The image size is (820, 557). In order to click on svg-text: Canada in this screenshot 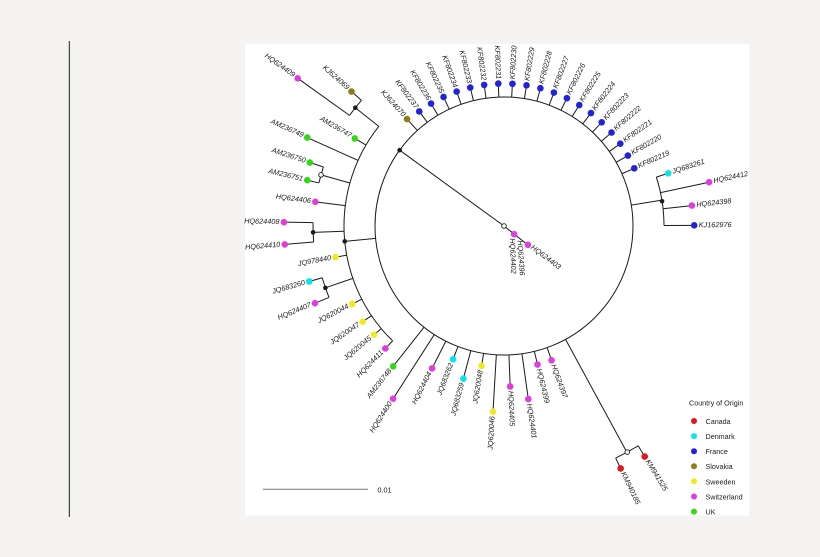, I will do `click(718, 421)`.